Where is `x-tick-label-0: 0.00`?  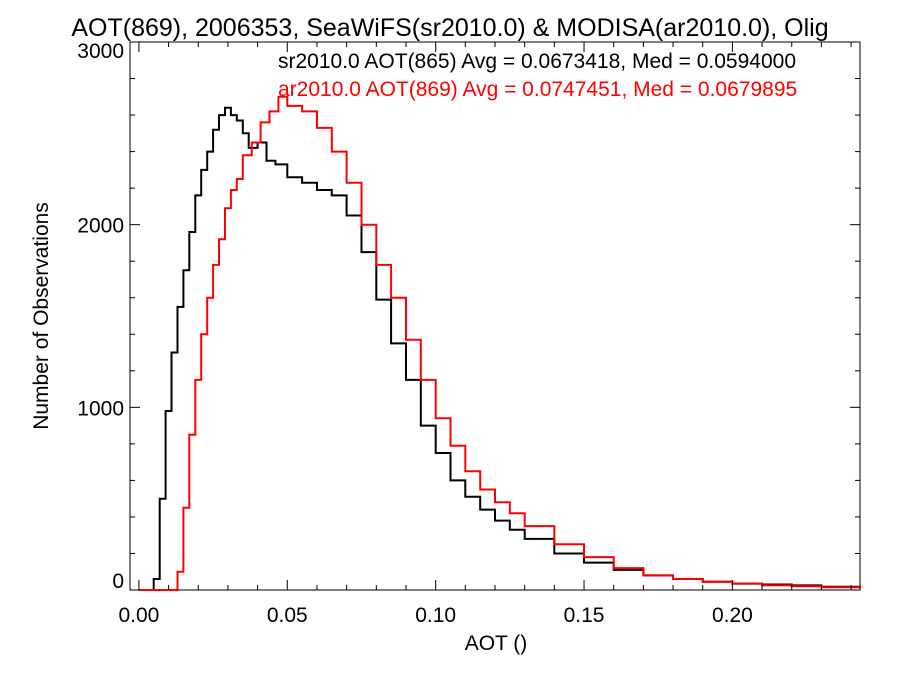 x-tick-label-0: 0.00 is located at coordinates (138, 615).